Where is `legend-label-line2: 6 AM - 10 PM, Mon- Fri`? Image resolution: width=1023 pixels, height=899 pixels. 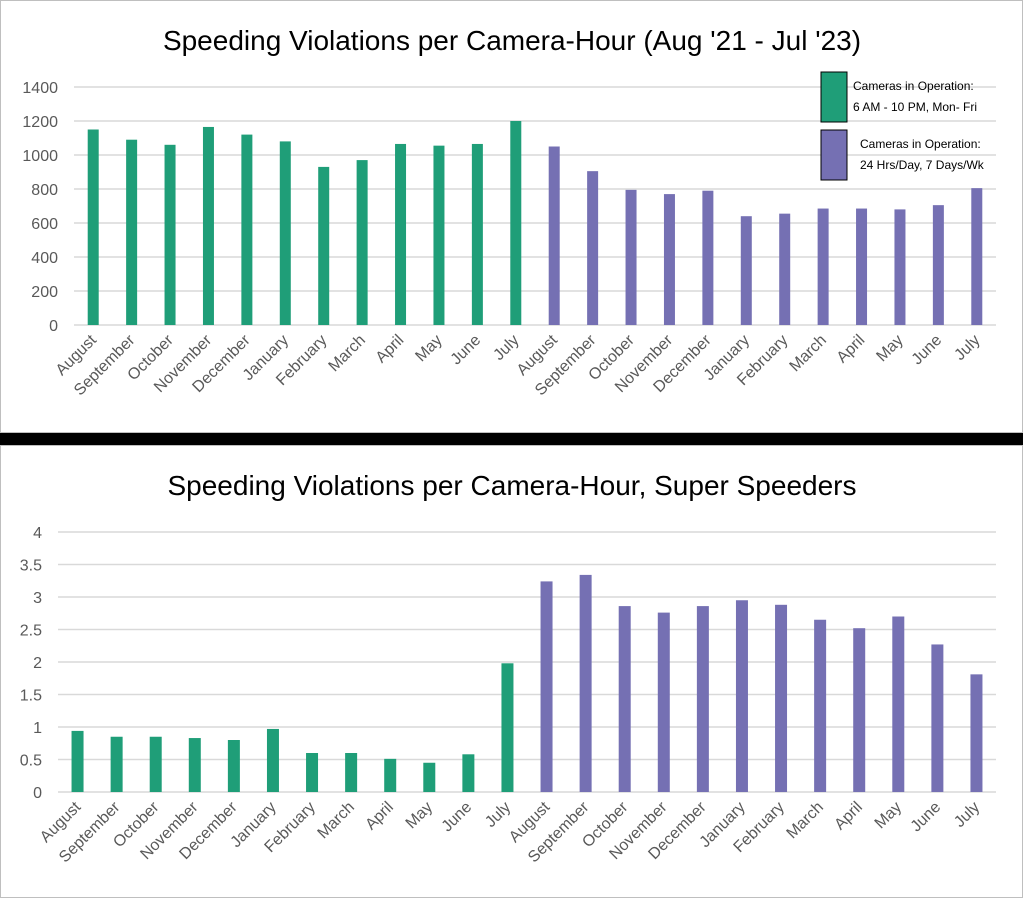 legend-label-line2: 6 AM - 10 PM, Mon- Fri is located at coordinates (915, 107).